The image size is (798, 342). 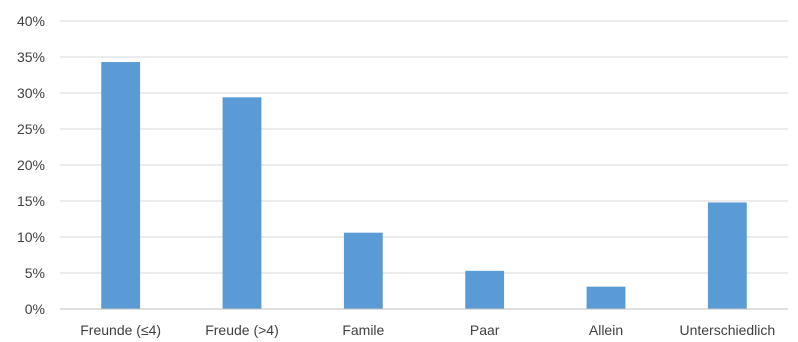 What do you see at coordinates (31, 201) in the screenshot?
I see `y-tick-label: 15%` at bounding box center [31, 201].